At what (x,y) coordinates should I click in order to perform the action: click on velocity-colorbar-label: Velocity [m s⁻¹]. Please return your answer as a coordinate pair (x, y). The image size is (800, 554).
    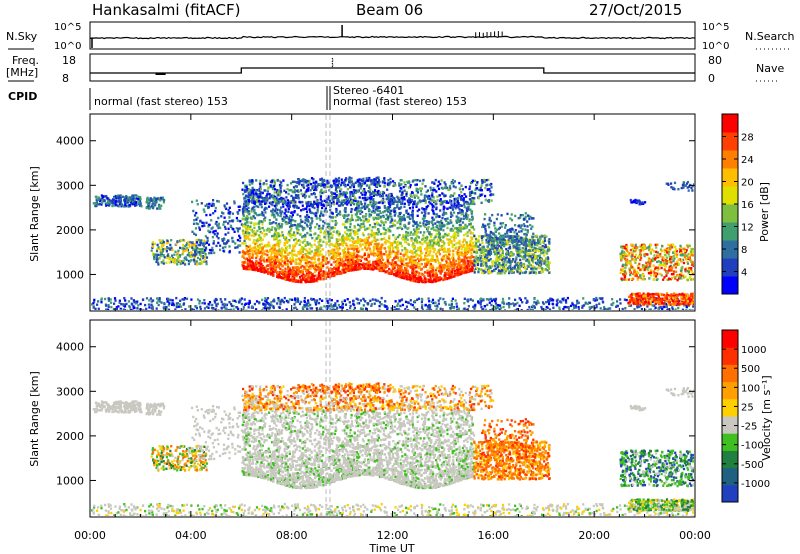
    Looking at the image, I should click on (766, 417).